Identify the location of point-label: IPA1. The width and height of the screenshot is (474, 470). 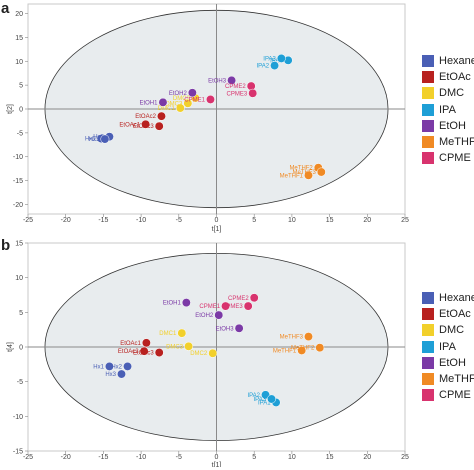
(264, 403).